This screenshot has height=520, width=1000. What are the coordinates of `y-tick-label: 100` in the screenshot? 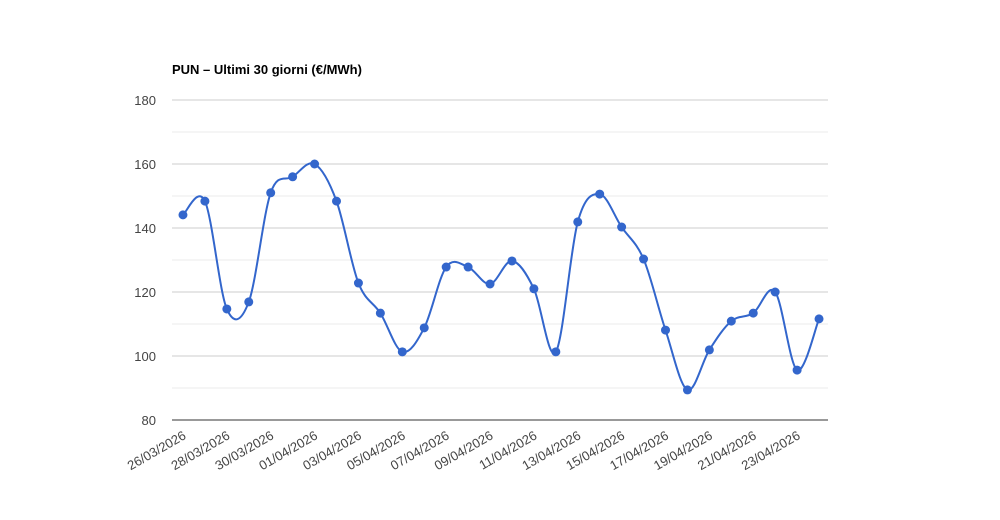 It's located at (145, 356).